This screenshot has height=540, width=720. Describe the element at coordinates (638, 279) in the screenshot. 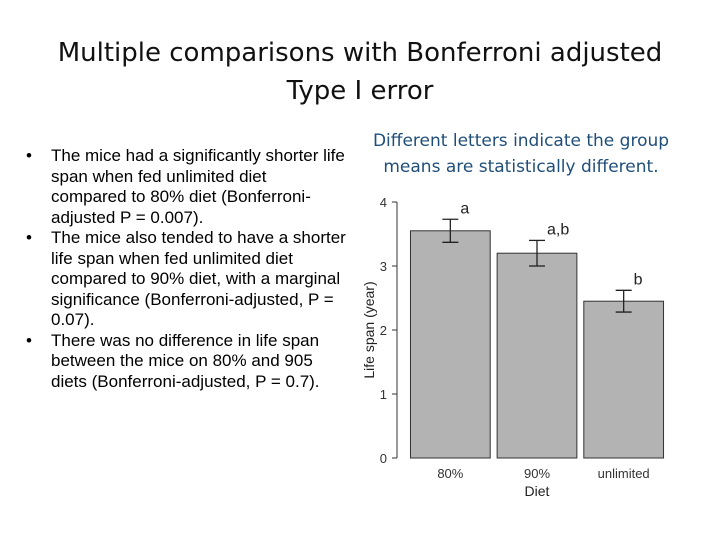

I see `group-letter-2: b` at that location.